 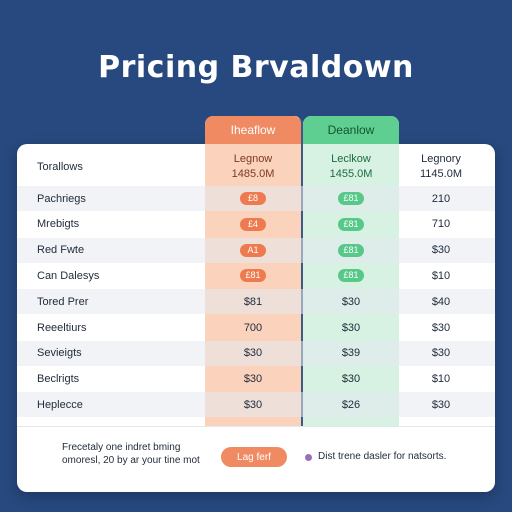 I want to click on value-badge: £8, so click(x=253, y=198).